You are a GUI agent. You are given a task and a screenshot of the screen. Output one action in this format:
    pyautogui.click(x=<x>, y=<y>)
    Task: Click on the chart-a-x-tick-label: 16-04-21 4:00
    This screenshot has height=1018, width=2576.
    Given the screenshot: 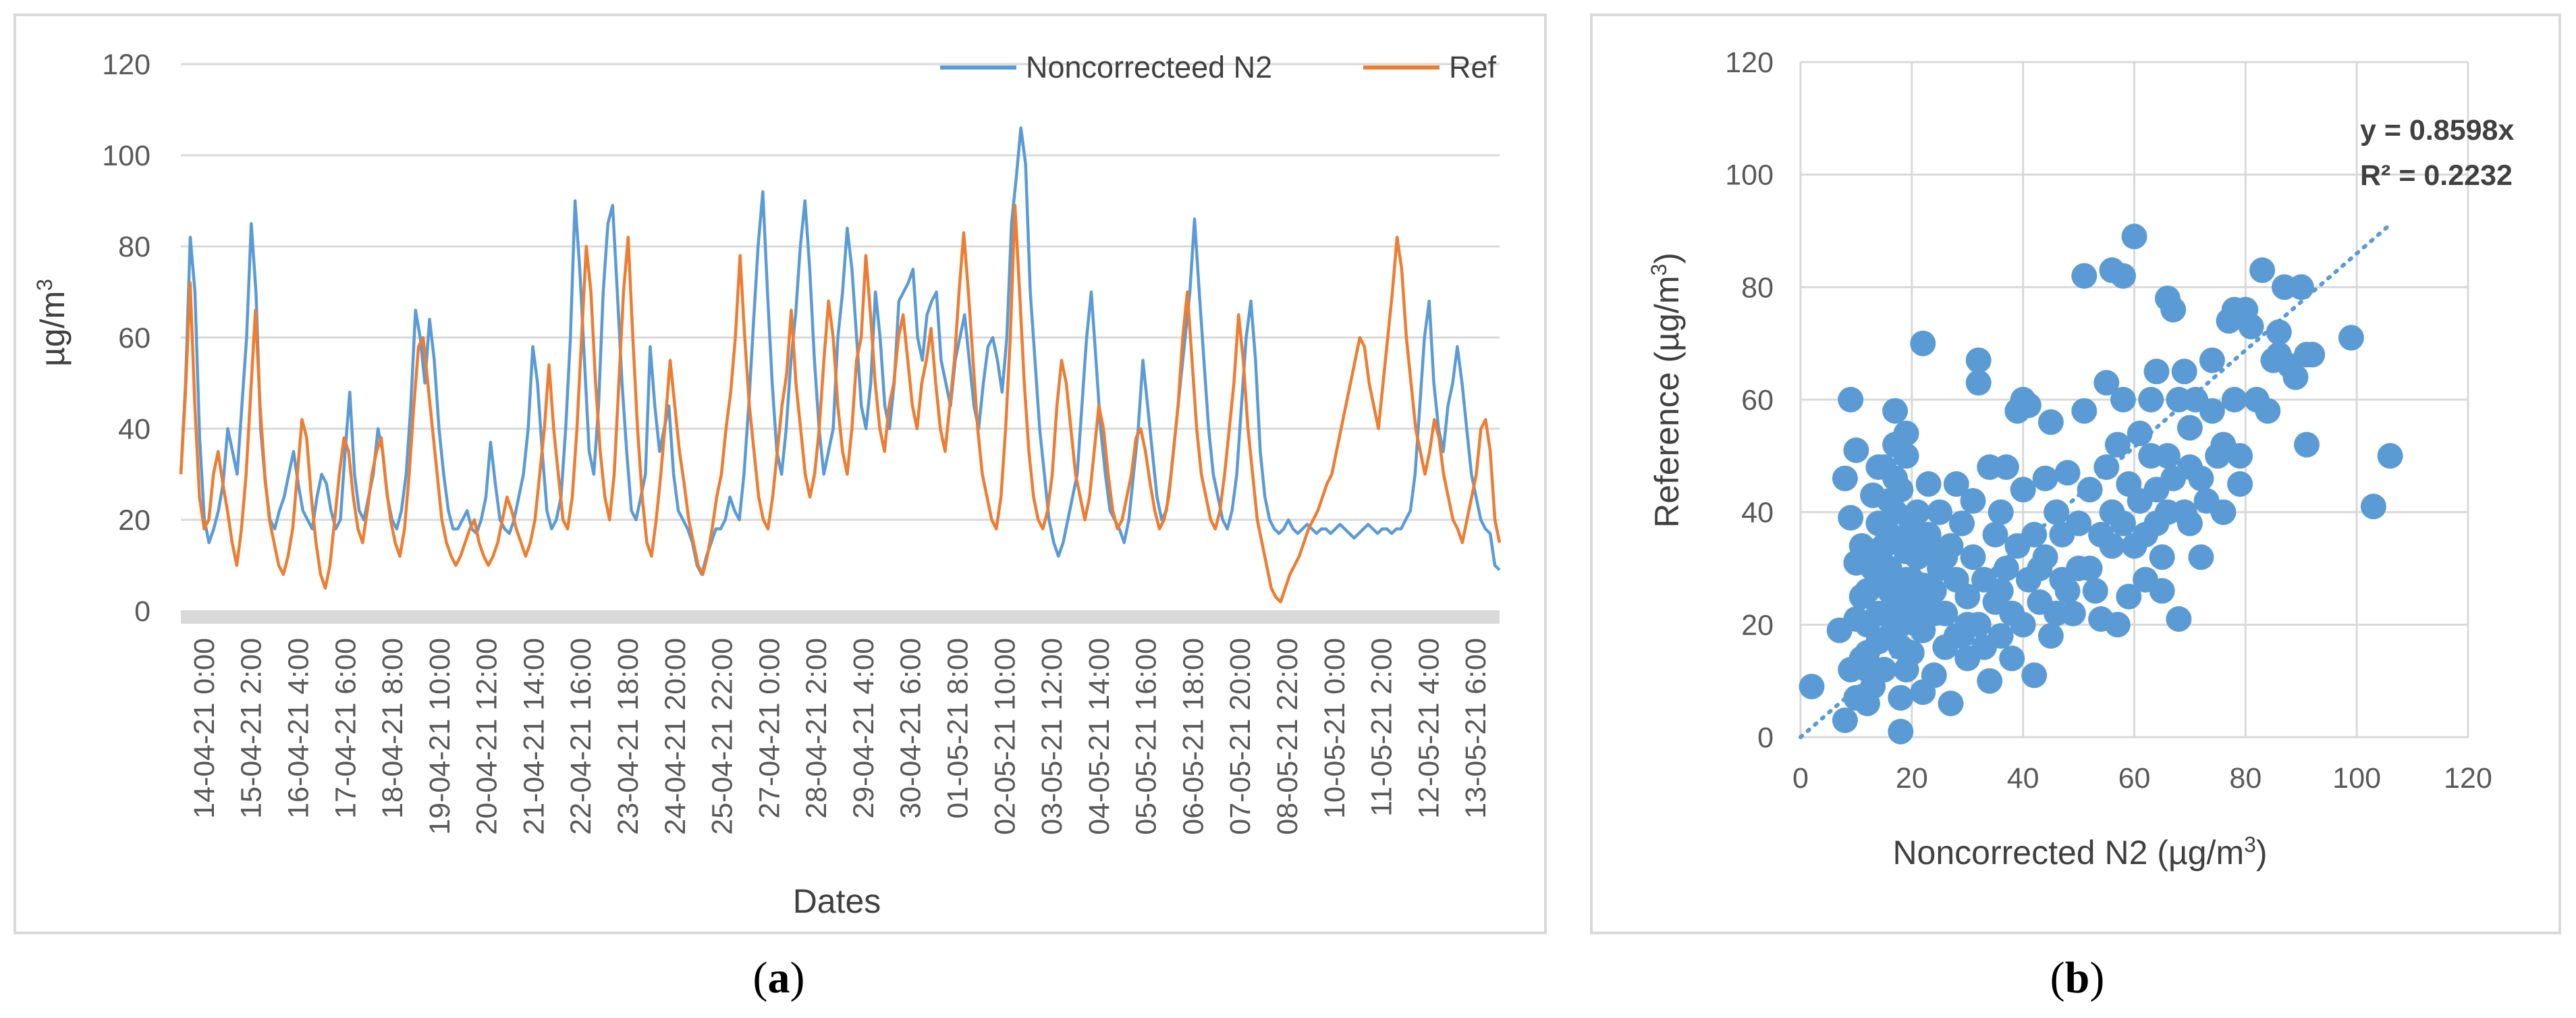 What is the action you would take?
    pyautogui.click(x=299, y=728)
    